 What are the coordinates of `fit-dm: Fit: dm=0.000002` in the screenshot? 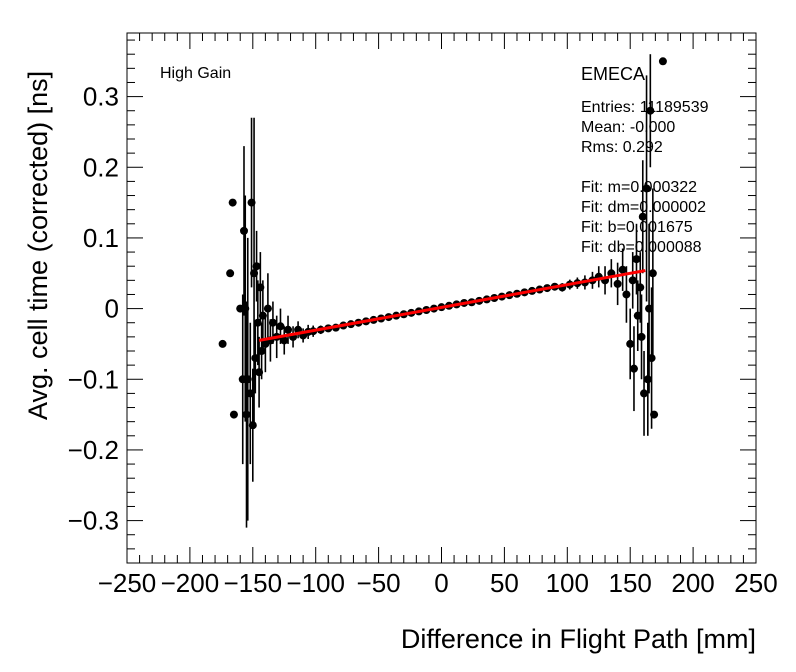 It's located at (643, 207).